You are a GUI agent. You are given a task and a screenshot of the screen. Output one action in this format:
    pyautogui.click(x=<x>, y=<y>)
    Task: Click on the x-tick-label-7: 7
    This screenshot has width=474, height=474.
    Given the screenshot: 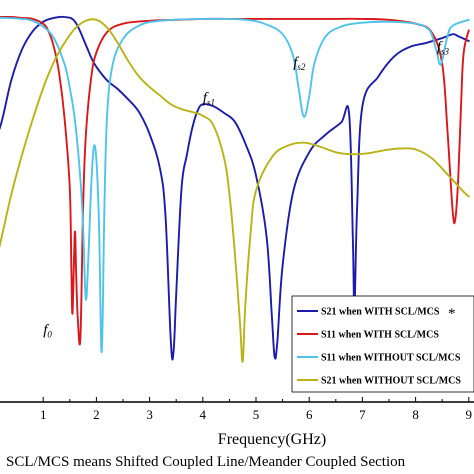 What is the action you would take?
    pyautogui.click(x=362, y=414)
    